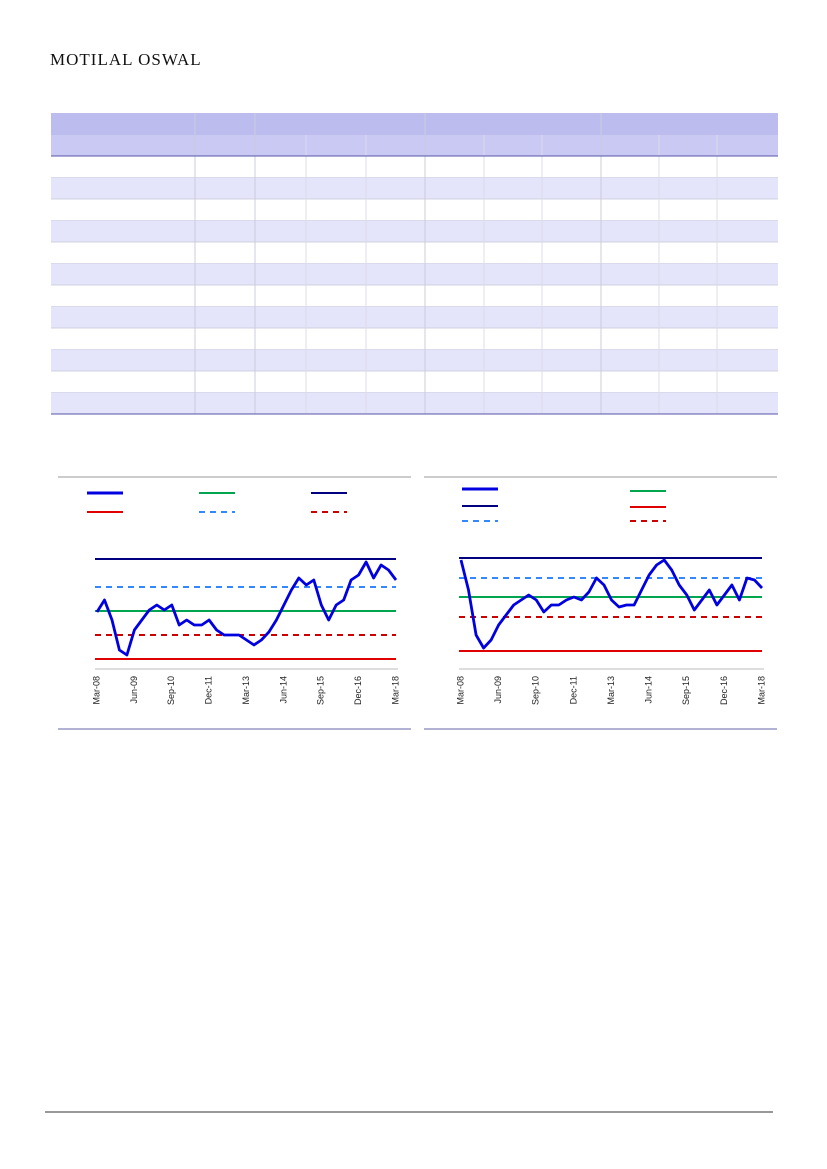 The height and width of the screenshot is (1169, 827). Describe the element at coordinates (126, 59) in the screenshot. I see `header-title: MOTILAL OSWAL` at that location.